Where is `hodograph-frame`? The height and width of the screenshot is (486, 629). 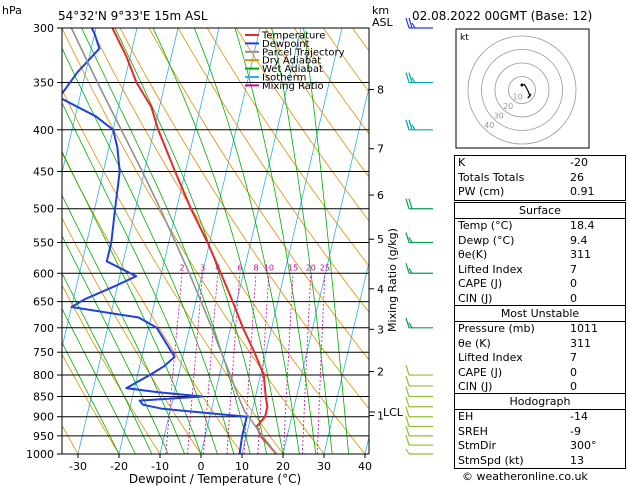 hodograph-frame is located at coordinates (522, 88).